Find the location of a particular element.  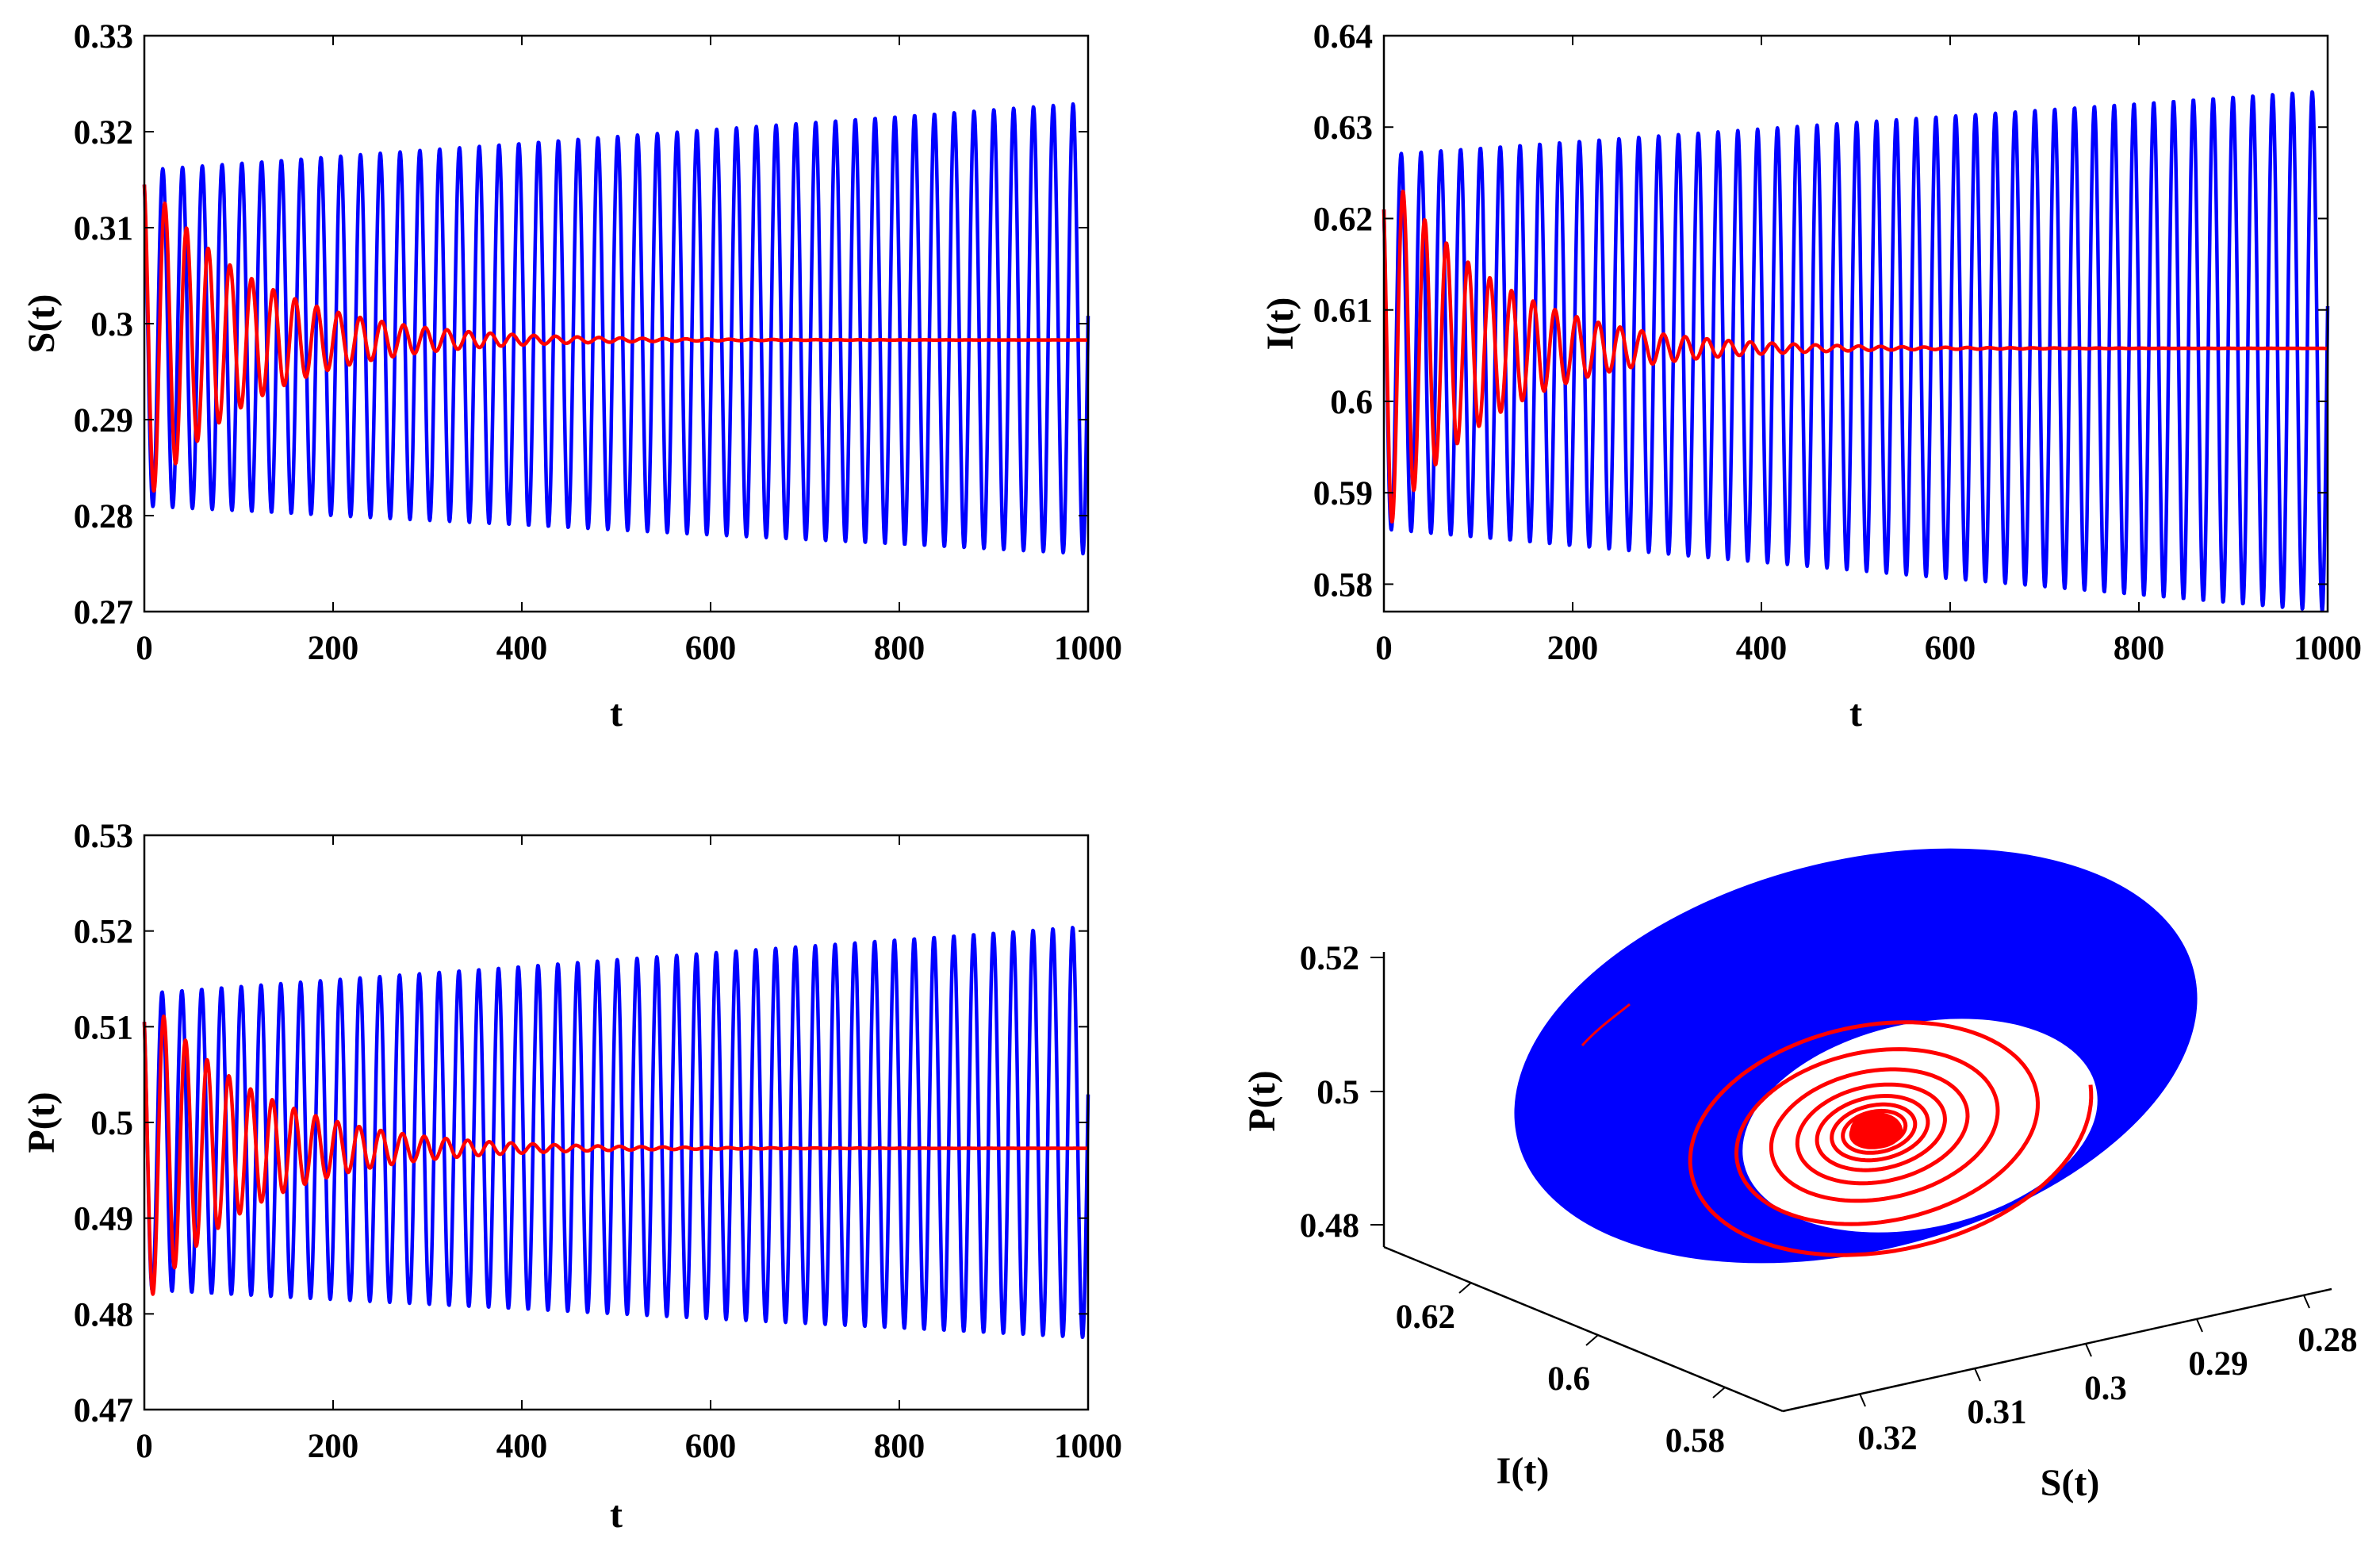

phase-s-tick-label: 0.3 is located at coordinates (2105, 1388).